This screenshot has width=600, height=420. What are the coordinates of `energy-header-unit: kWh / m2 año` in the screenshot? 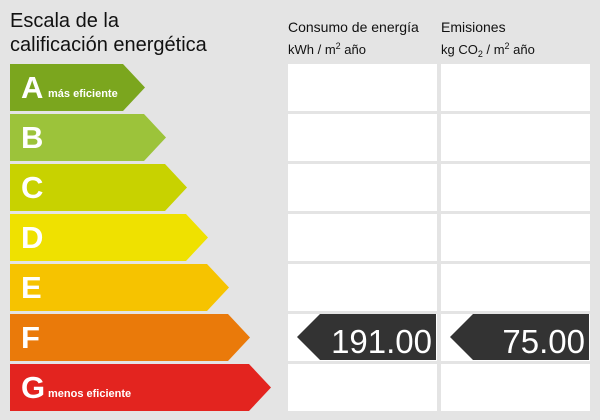 It's located at (353, 48).